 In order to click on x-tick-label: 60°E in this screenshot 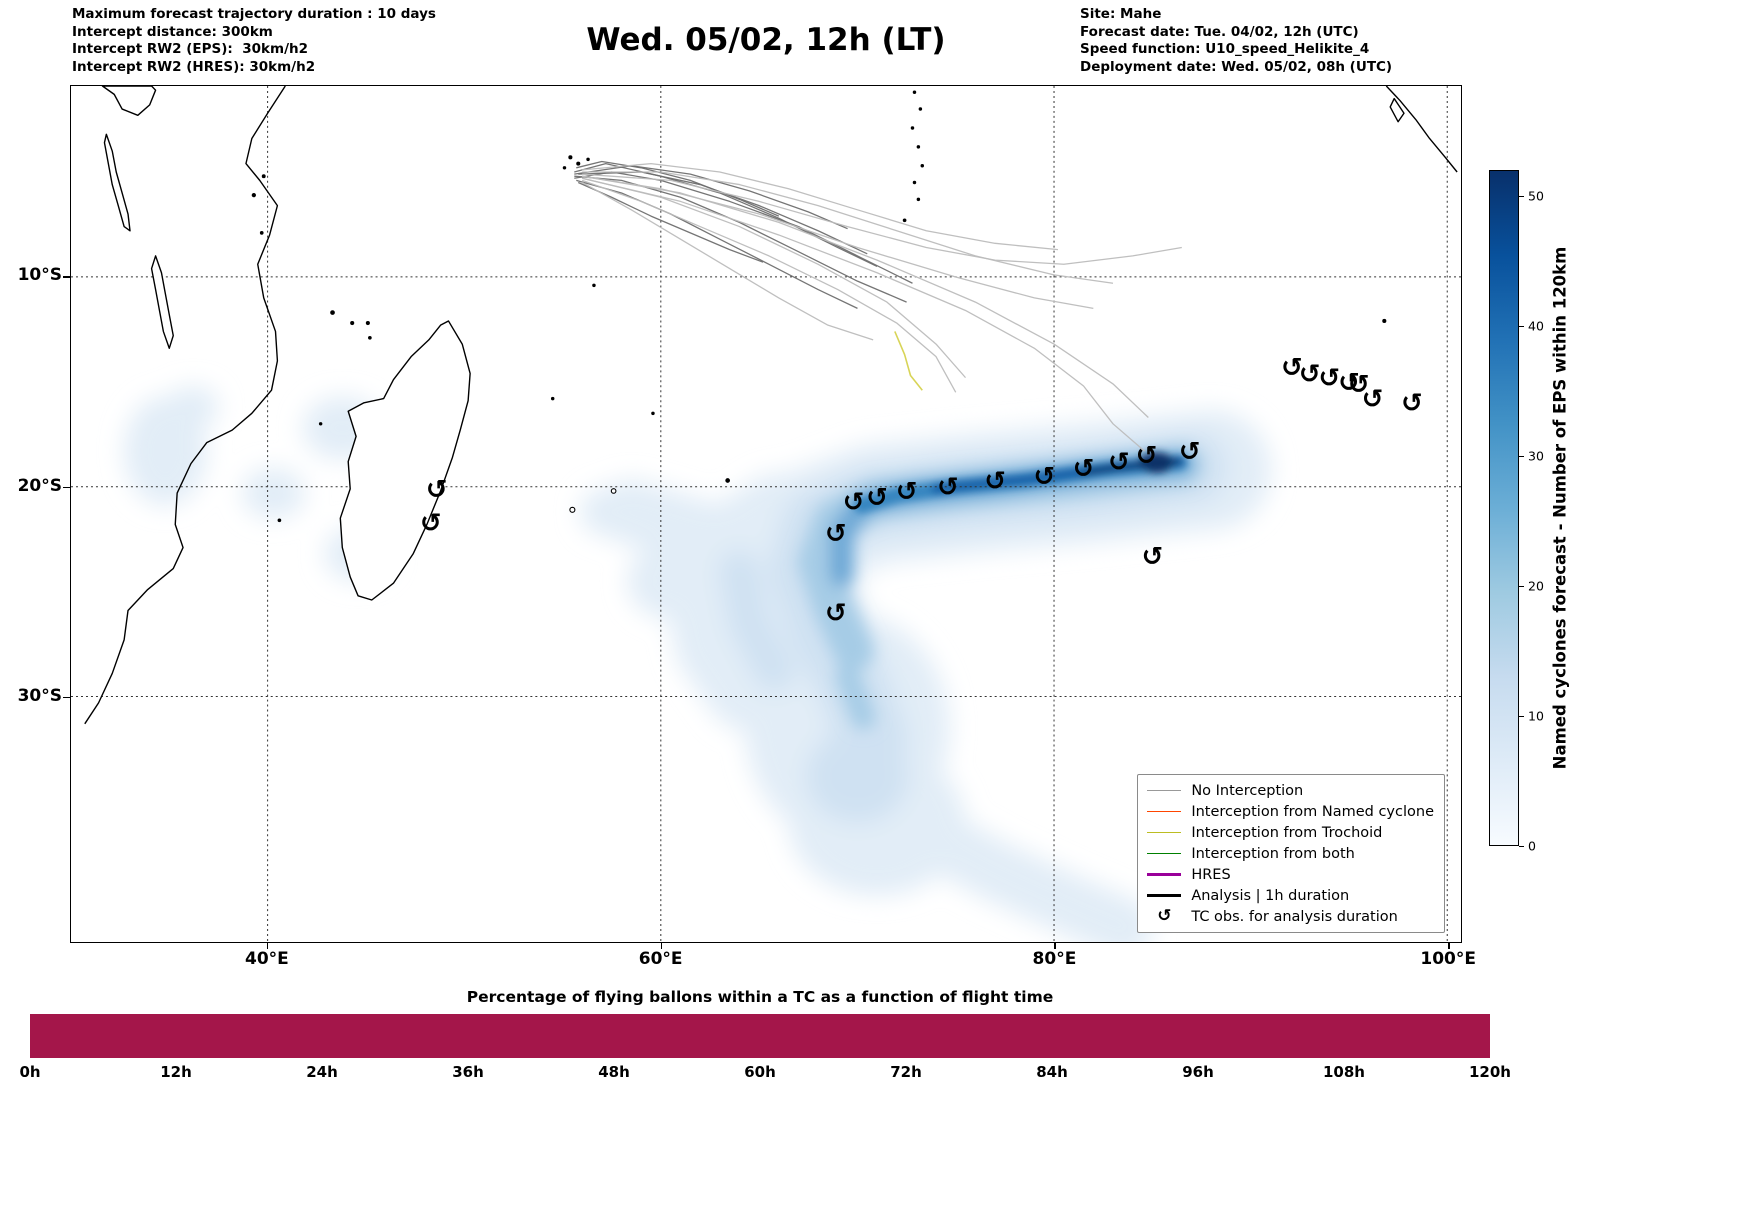, I will do `click(660, 959)`.